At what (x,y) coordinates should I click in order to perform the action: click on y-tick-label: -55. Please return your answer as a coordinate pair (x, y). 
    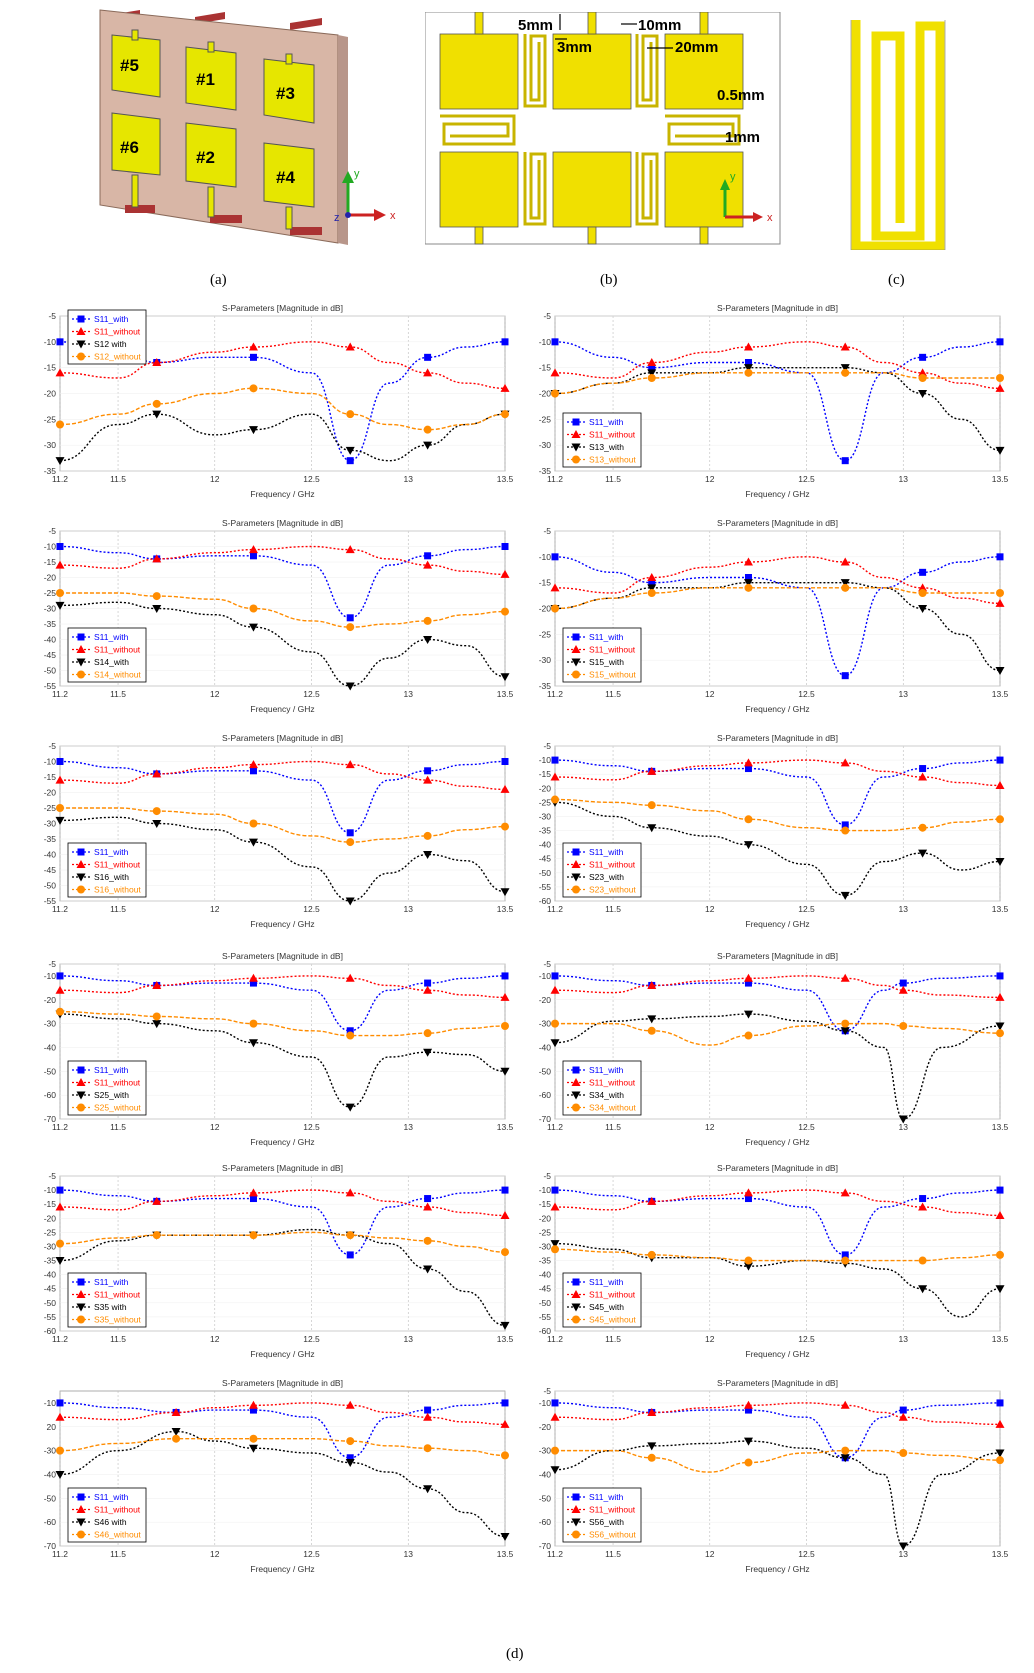
    Looking at the image, I should click on (545, 1317).